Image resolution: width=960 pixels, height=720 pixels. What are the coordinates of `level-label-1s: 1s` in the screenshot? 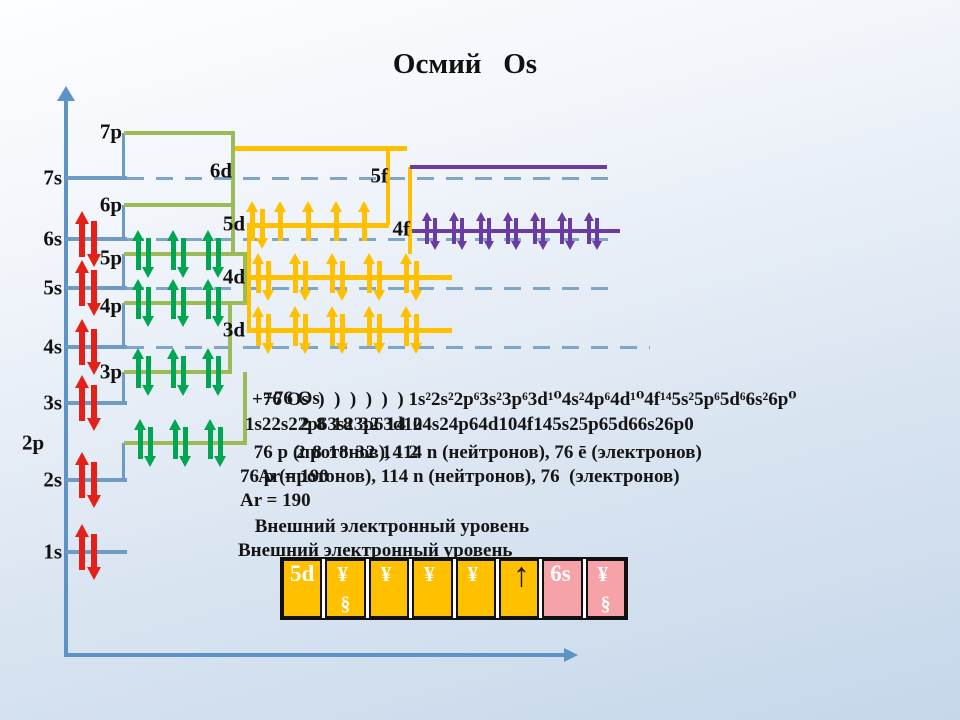 It's located at (52, 551).